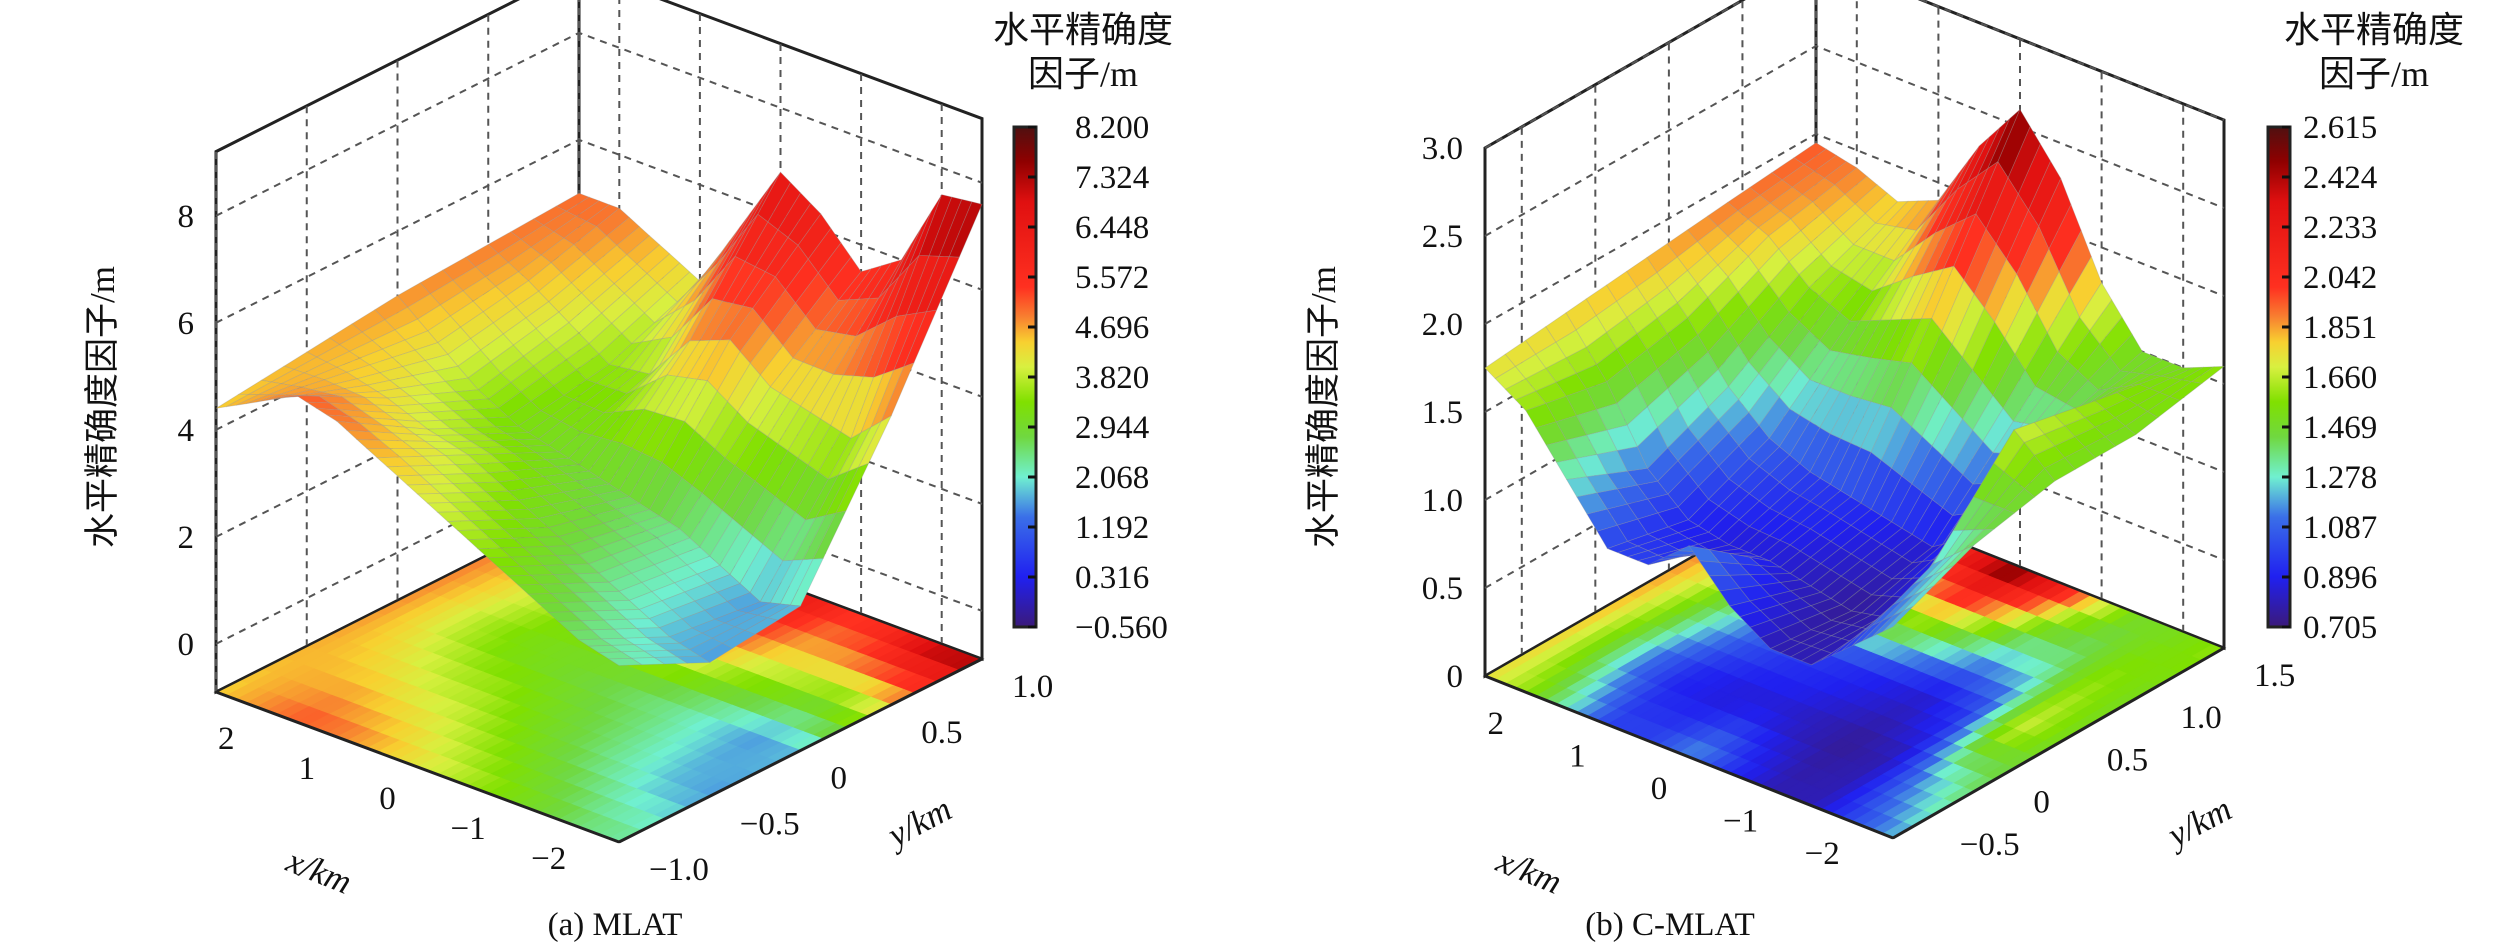 The width and height of the screenshot is (2520, 952). Describe the element at coordinates (2340, 328) in the screenshot. I see `colorbar-tick-label: 1.851` at that location.